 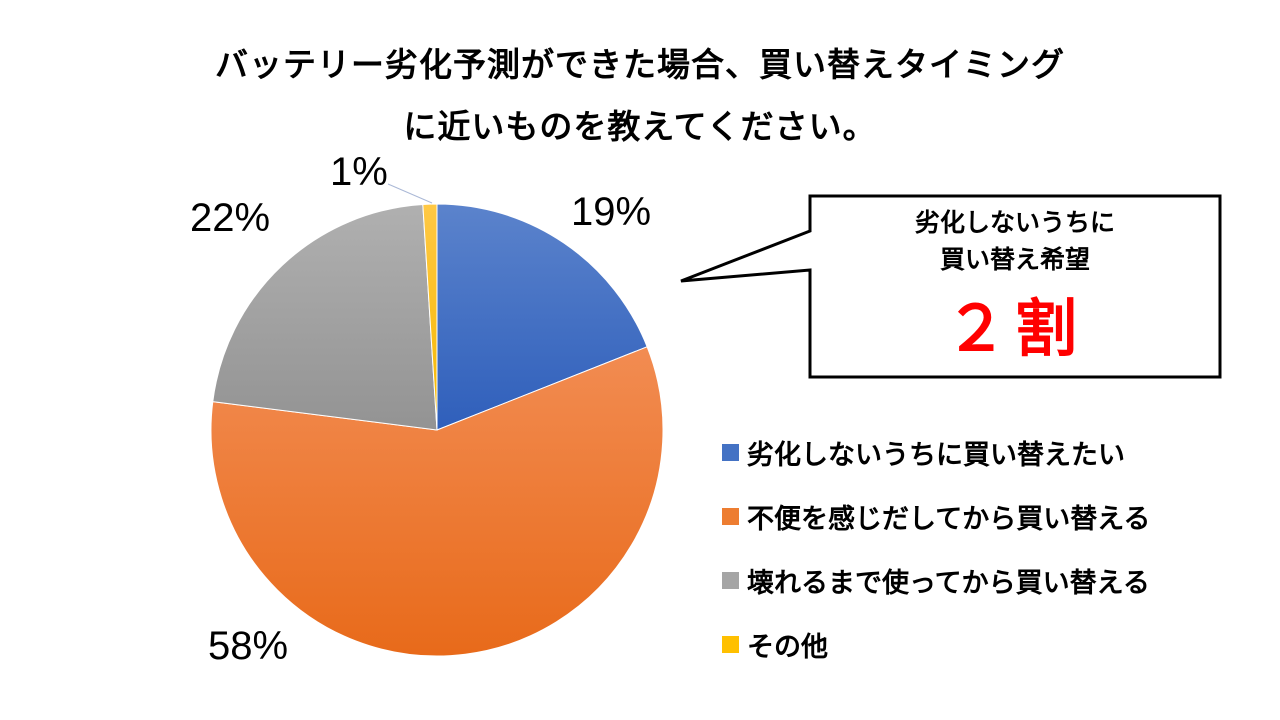 I want to click on legend-label: その他, so click(x=787, y=647).